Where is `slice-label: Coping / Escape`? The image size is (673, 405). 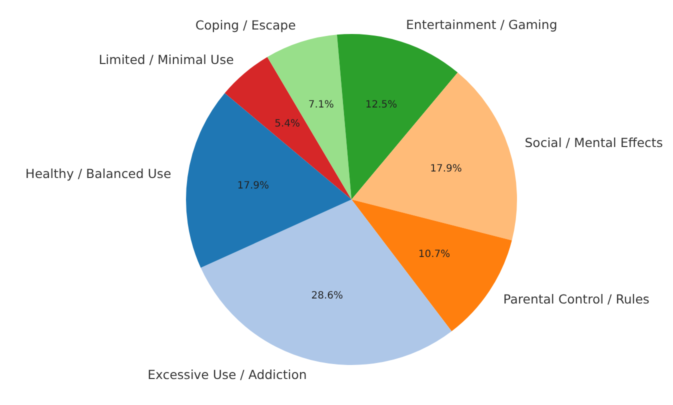
slice-label: Coping / Escape is located at coordinates (245, 24).